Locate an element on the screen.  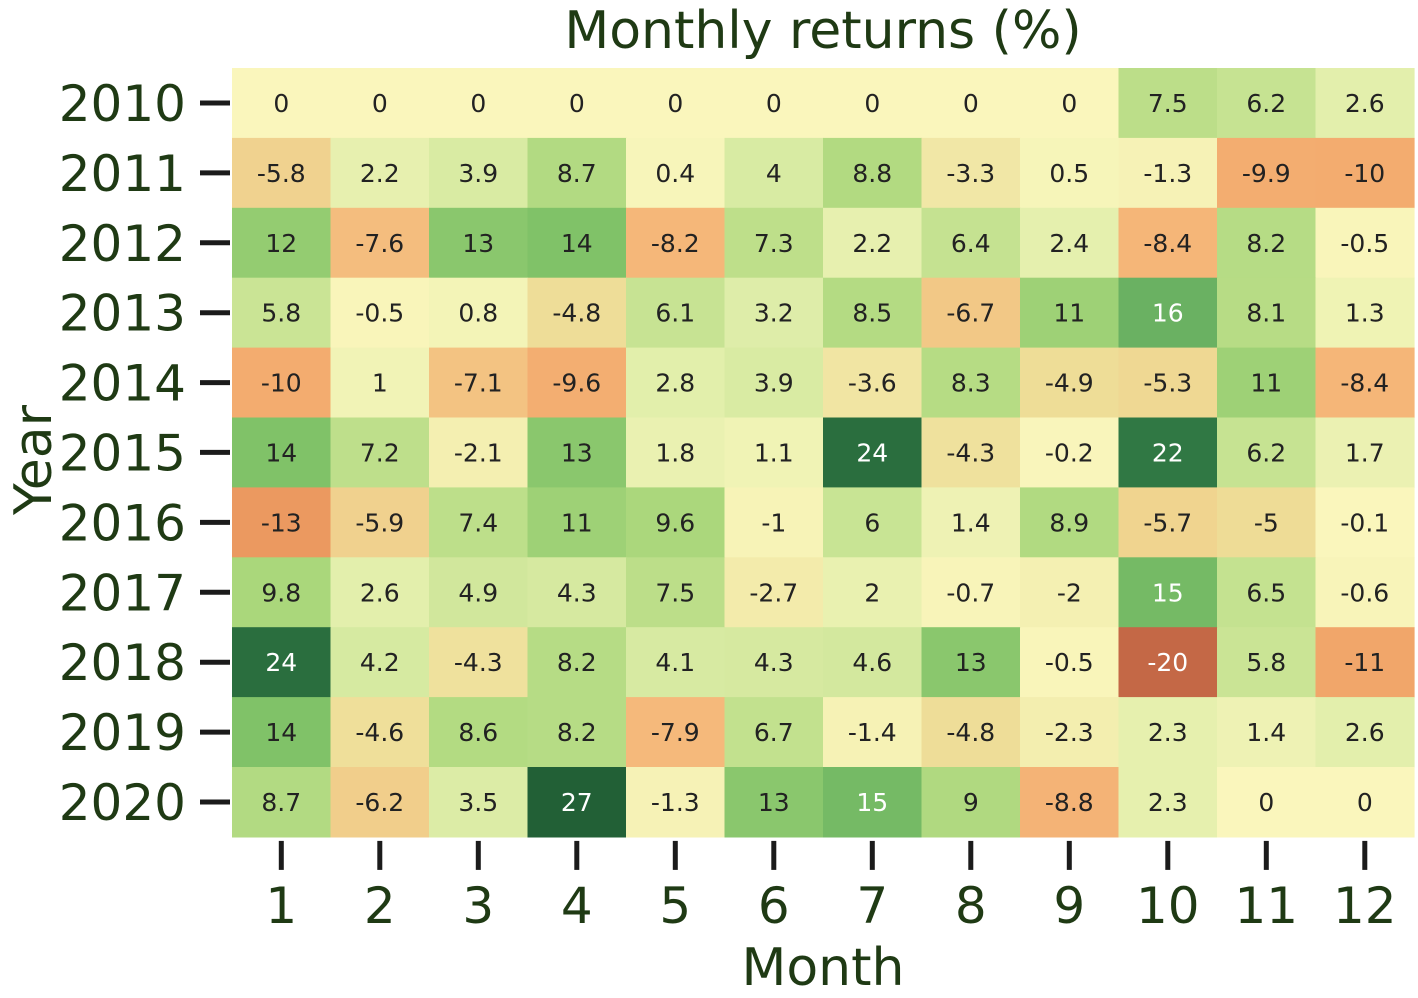
cell-value-label: -0.5 is located at coordinates (1364, 243).